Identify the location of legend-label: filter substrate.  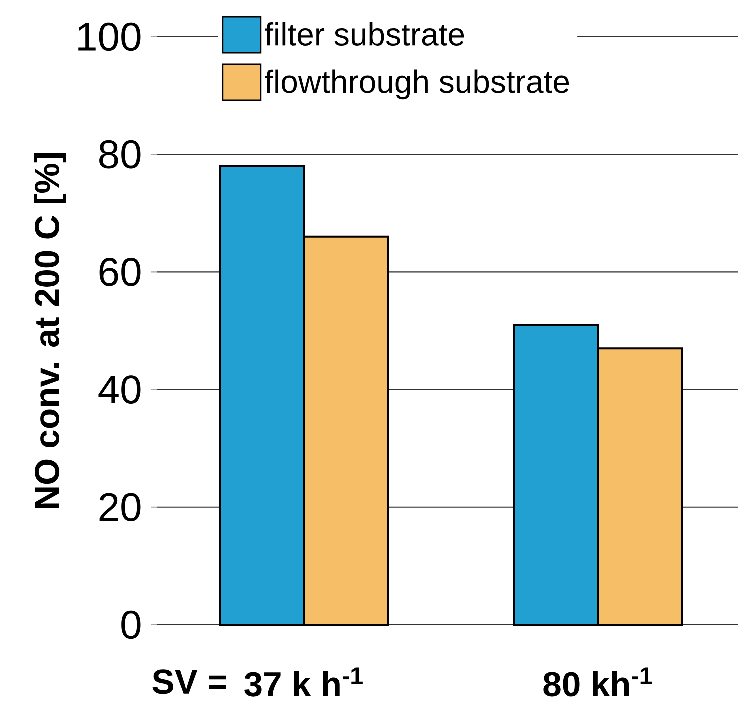
(364, 34).